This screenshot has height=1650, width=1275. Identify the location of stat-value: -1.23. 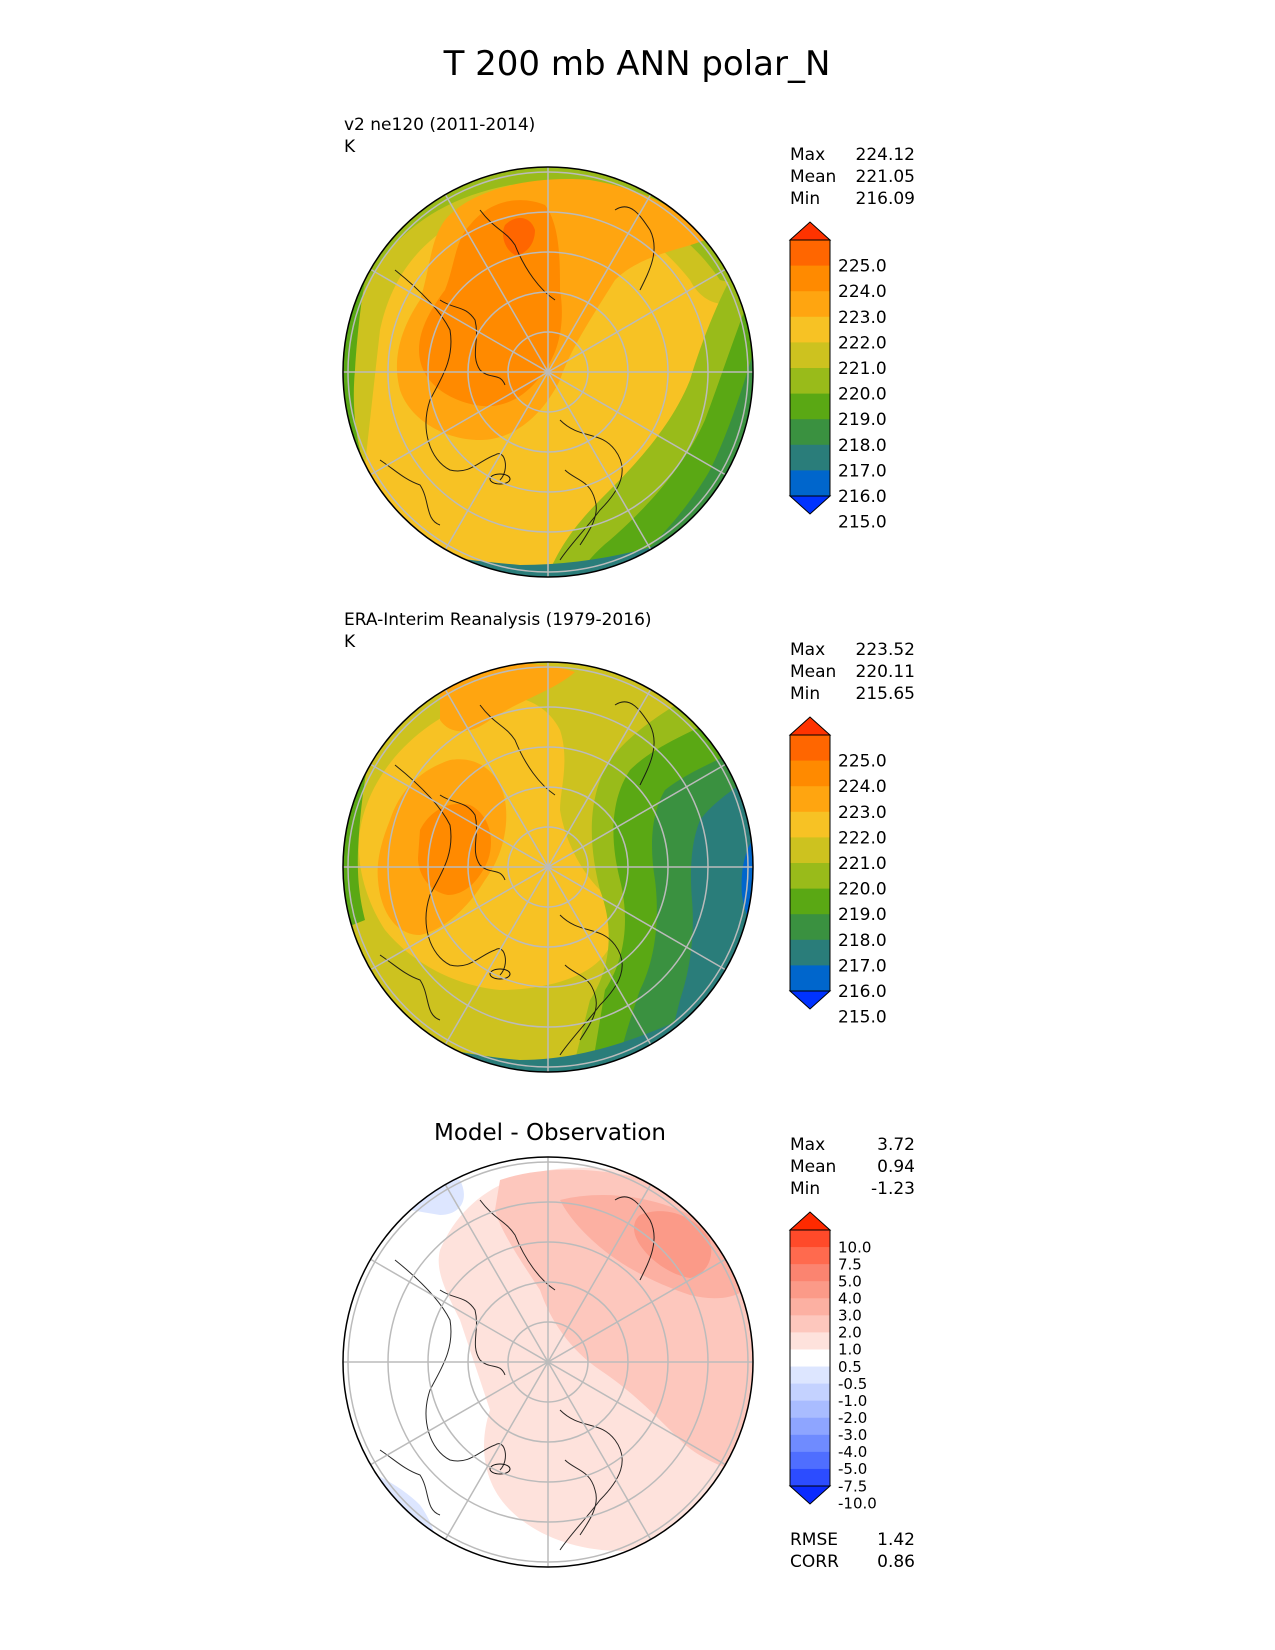
(893, 1189).